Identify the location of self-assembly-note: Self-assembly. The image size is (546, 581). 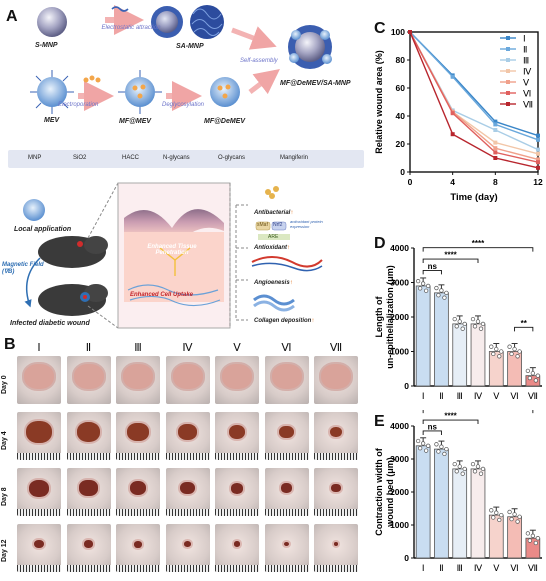
(259, 61).